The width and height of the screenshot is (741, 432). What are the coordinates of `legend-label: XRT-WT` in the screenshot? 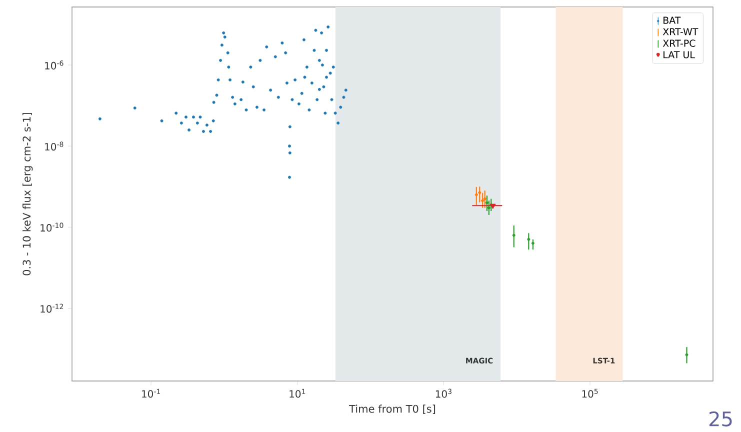 It's located at (680, 32).